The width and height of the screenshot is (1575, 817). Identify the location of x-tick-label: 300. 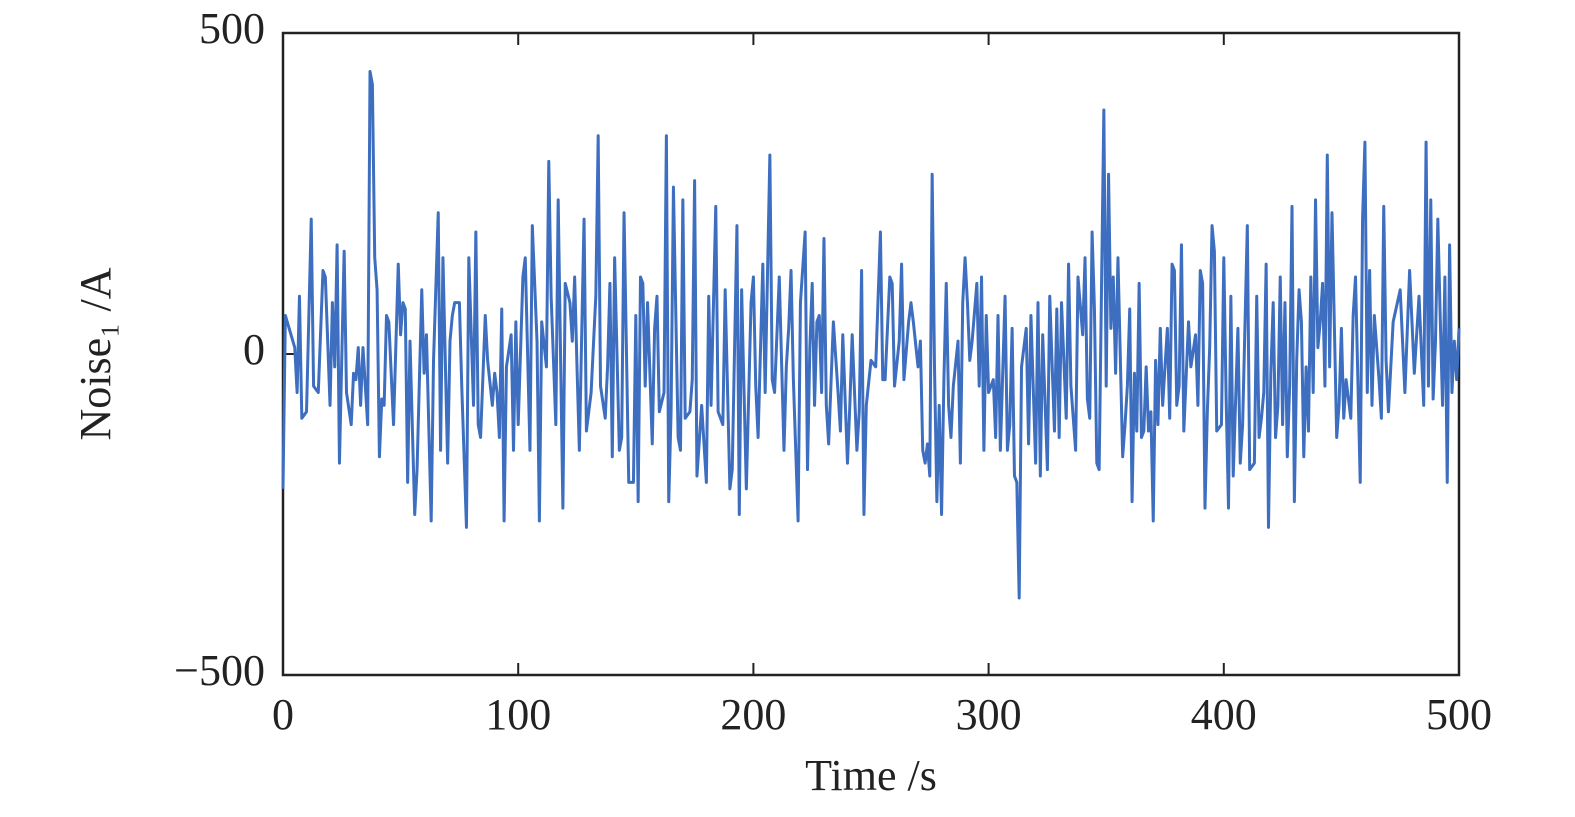
(989, 714).